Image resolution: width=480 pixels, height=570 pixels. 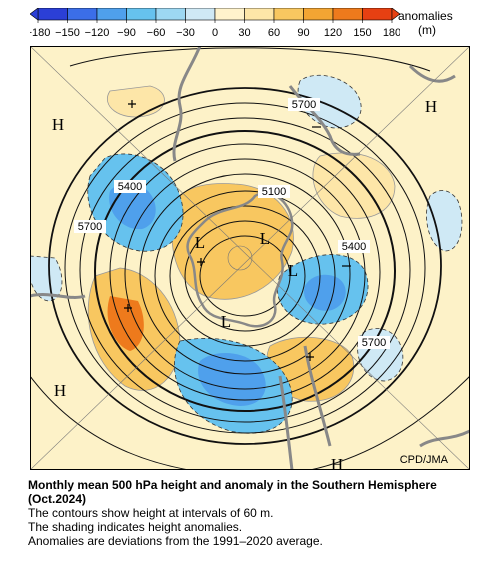 What do you see at coordinates (156, 33) in the screenshot?
I see `colorbar-tick-label: −60` at bounding box center [156, 33].